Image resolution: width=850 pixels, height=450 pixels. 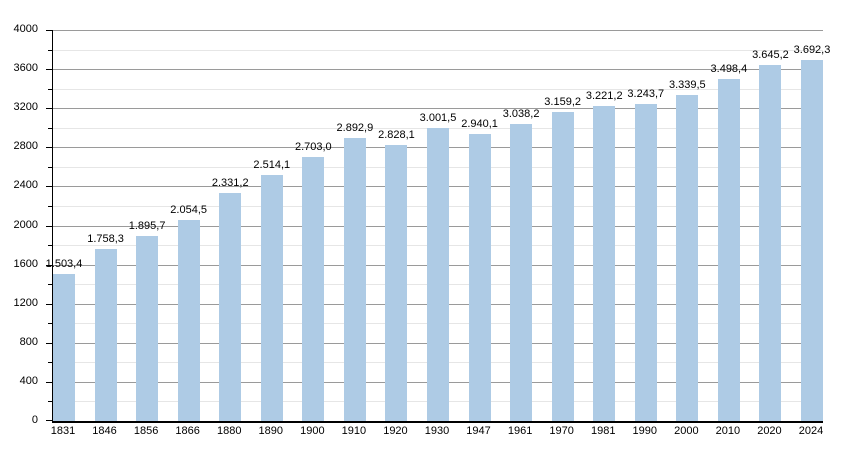 I want to click on bar-value-label: 3.339,5, so click(x=687, y=84).